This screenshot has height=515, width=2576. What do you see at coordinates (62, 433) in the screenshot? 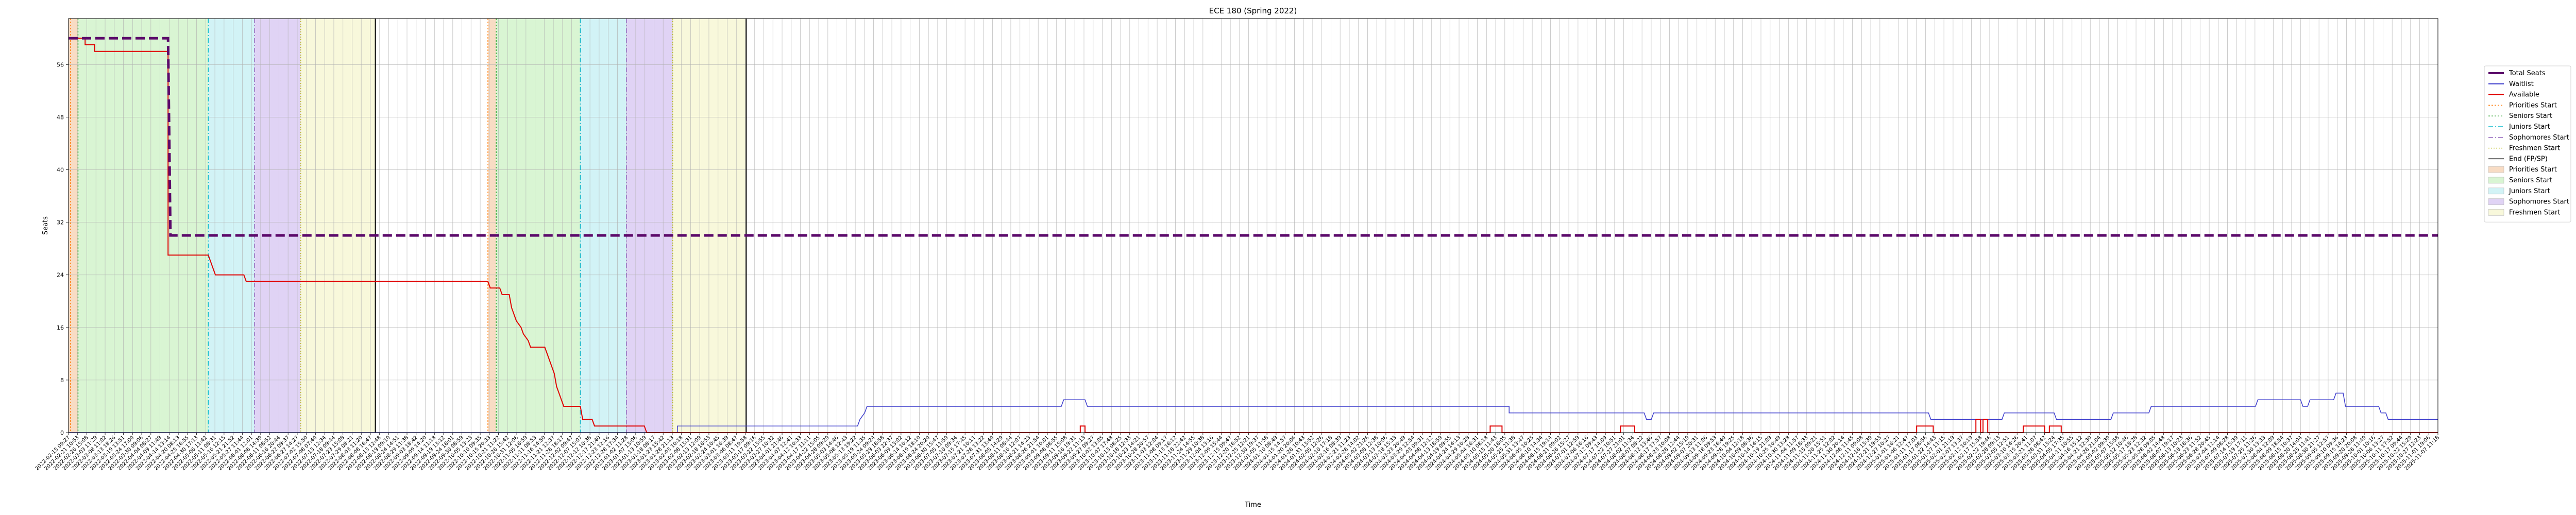
I see `y-tick-label: 0` at bounding box center [62, 433].